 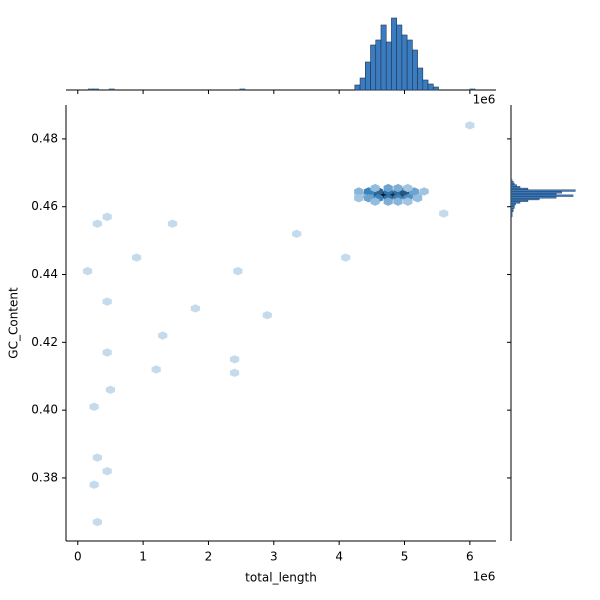 What do you see at coordinates (44, 138) in the screenshot?
I see `y-tick-label: 0.48` at bounding box center [44, 138].